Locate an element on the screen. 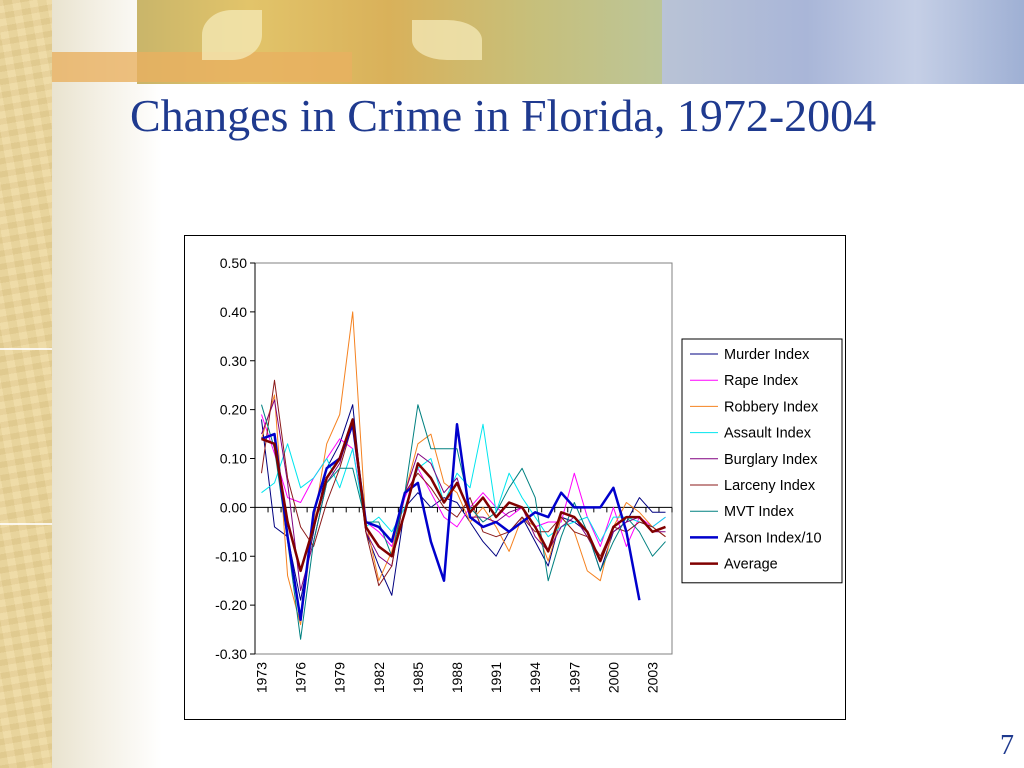 The width and height of the screenshot is (1024, 768). legend-box is located at coordinates (762, 461).